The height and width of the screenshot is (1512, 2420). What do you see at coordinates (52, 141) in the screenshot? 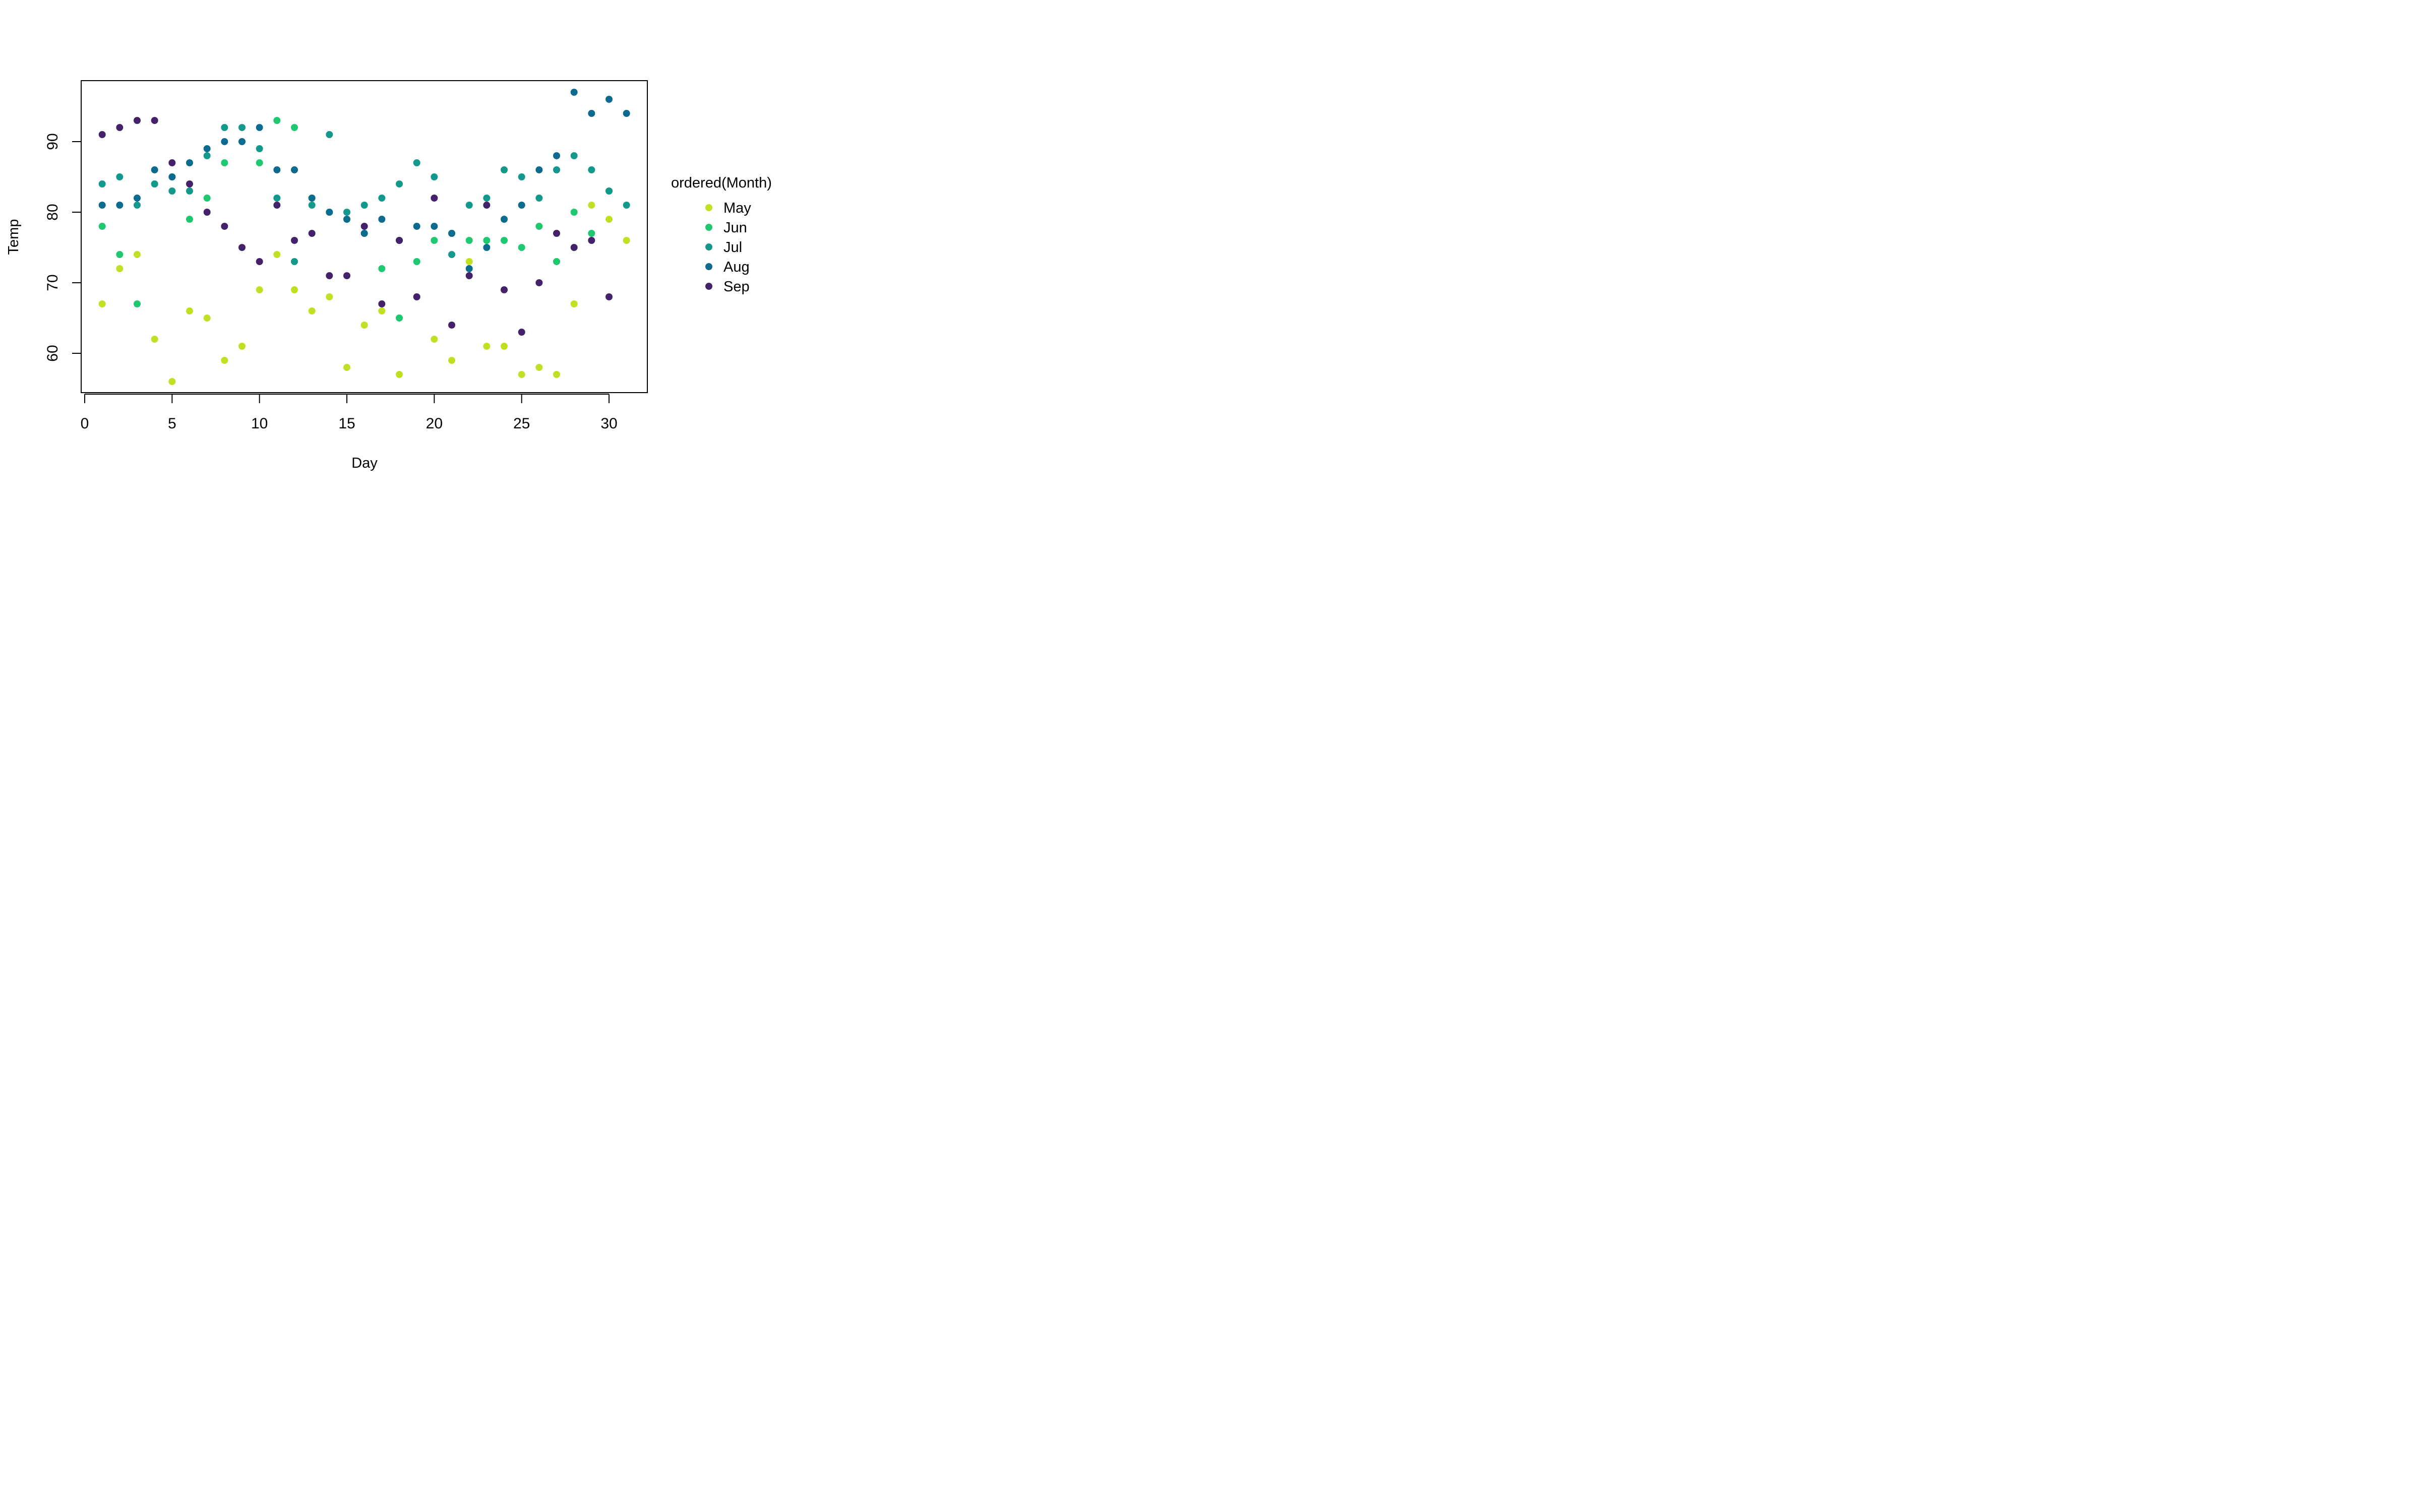
I see `y-tick-label: 90` at bounding box center [52, 141].